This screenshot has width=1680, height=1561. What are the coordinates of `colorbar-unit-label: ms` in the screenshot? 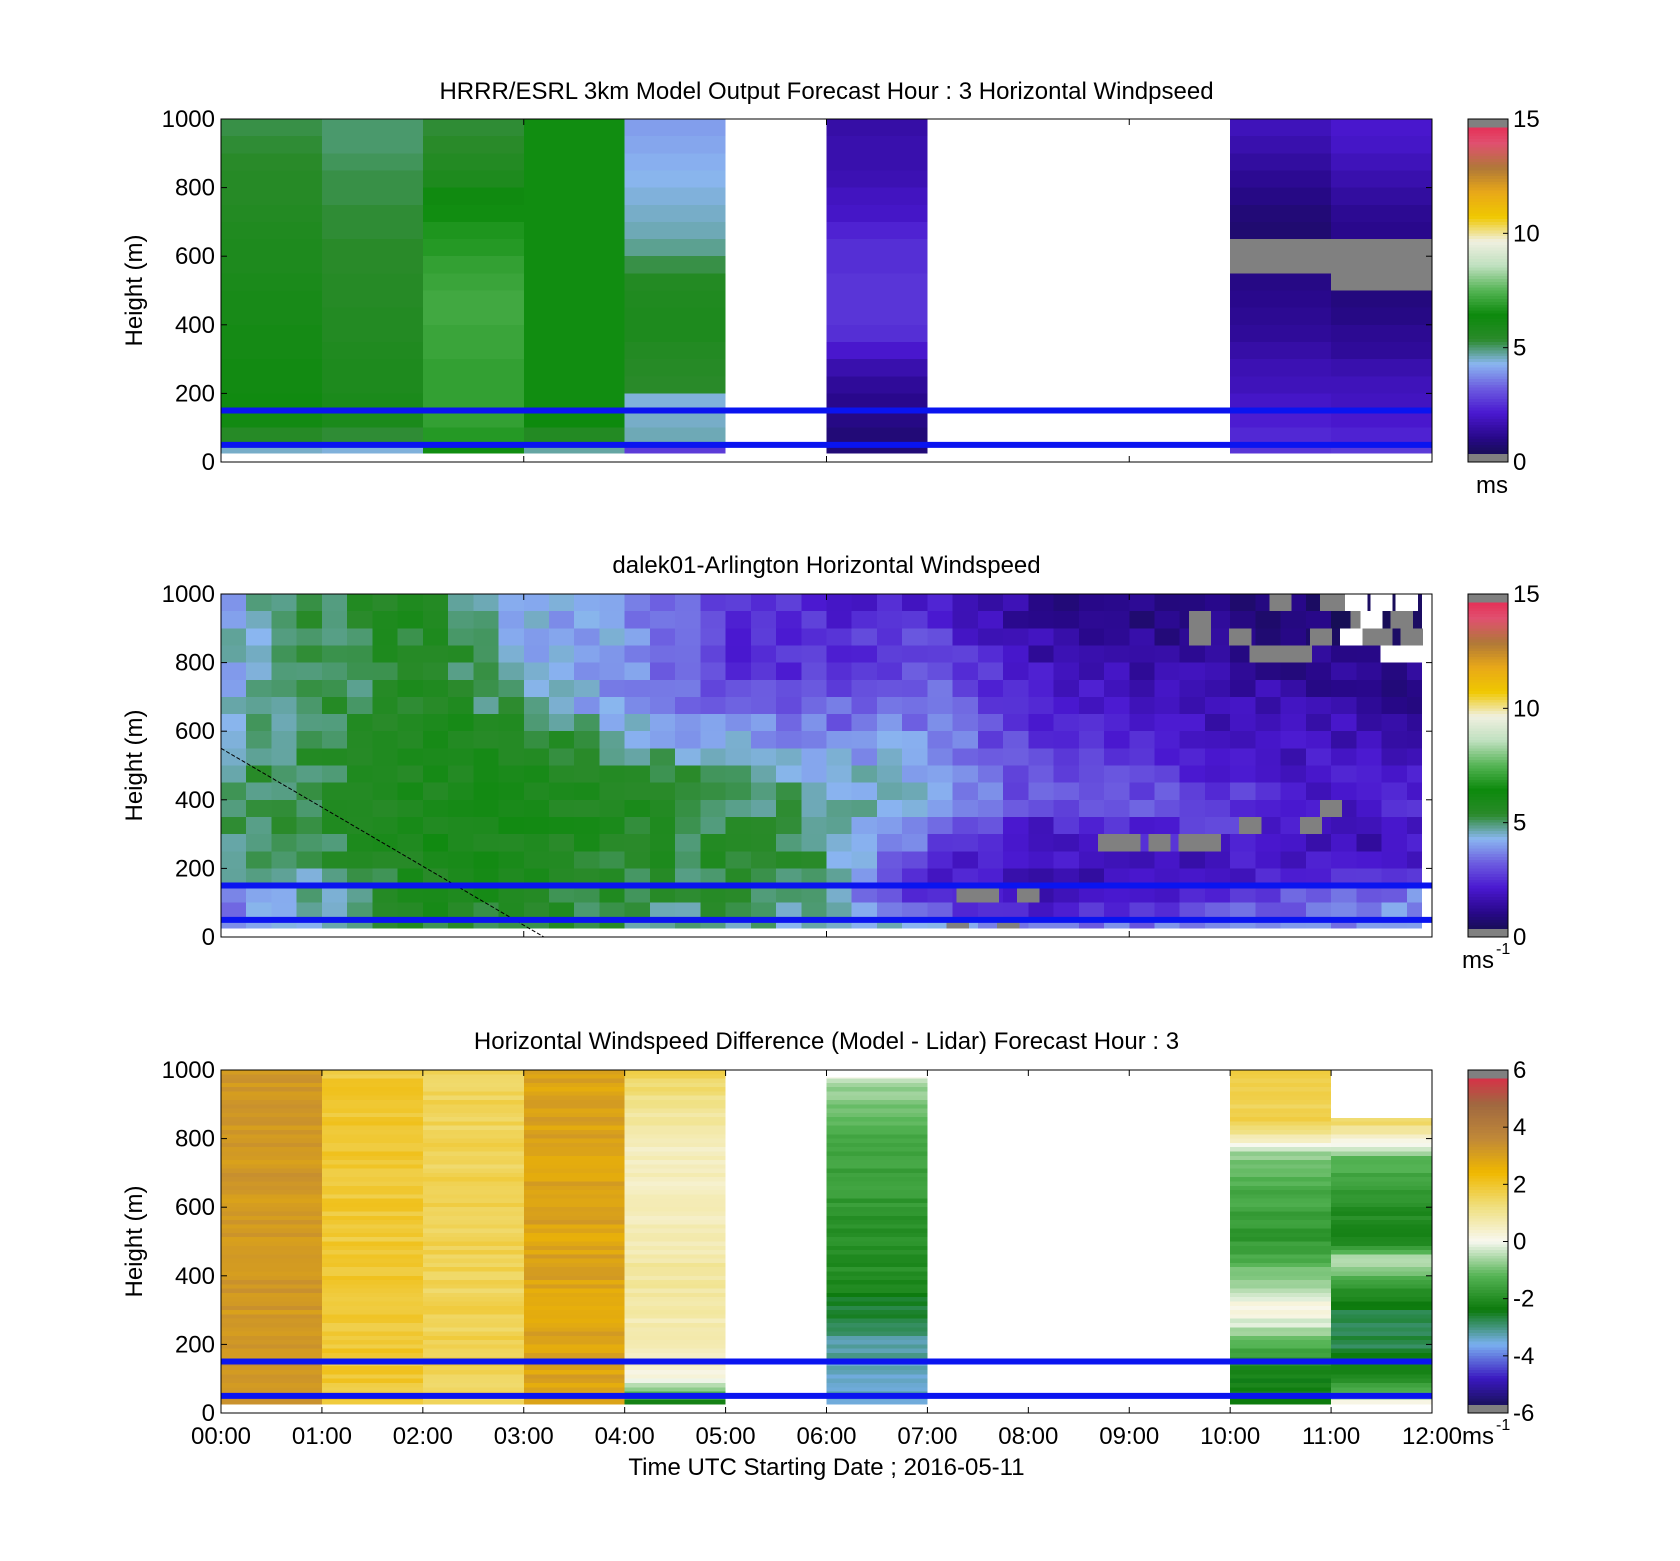 It's located at (1478, 960).